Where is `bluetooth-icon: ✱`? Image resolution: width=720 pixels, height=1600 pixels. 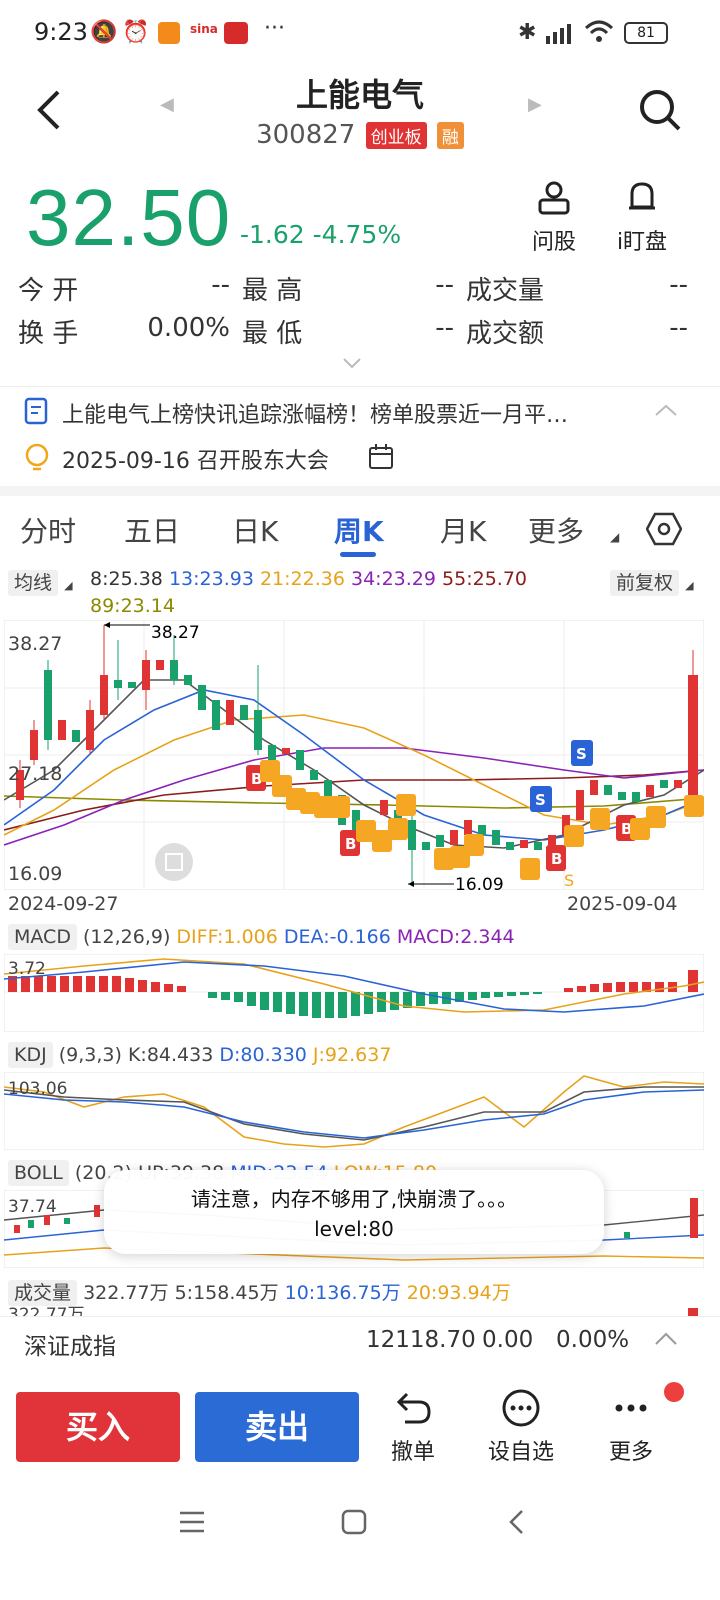 bluetooth-icon: ✱ is located at coordinates (527, 32).